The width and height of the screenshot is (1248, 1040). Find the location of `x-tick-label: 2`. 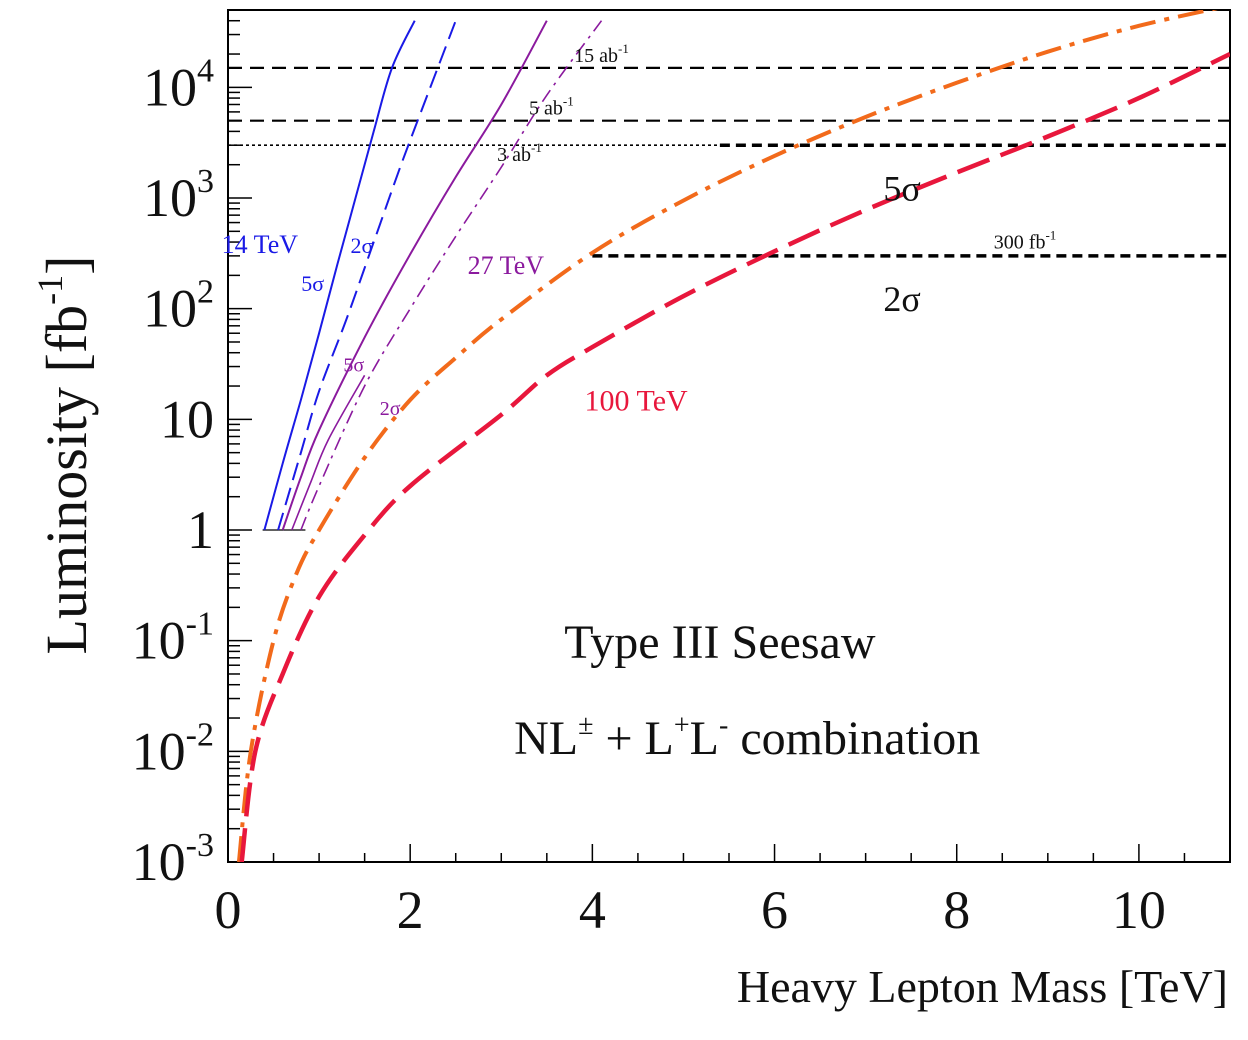

x-tick-label: 2 is located at coordinates (410, 910).